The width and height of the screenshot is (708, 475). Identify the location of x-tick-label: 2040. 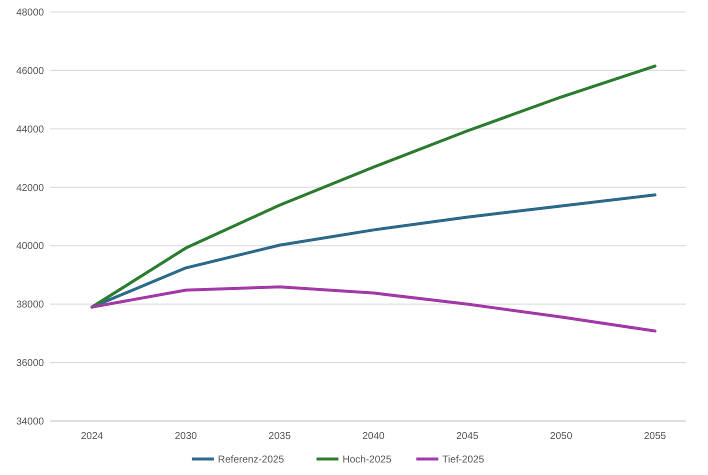
(374, 436).